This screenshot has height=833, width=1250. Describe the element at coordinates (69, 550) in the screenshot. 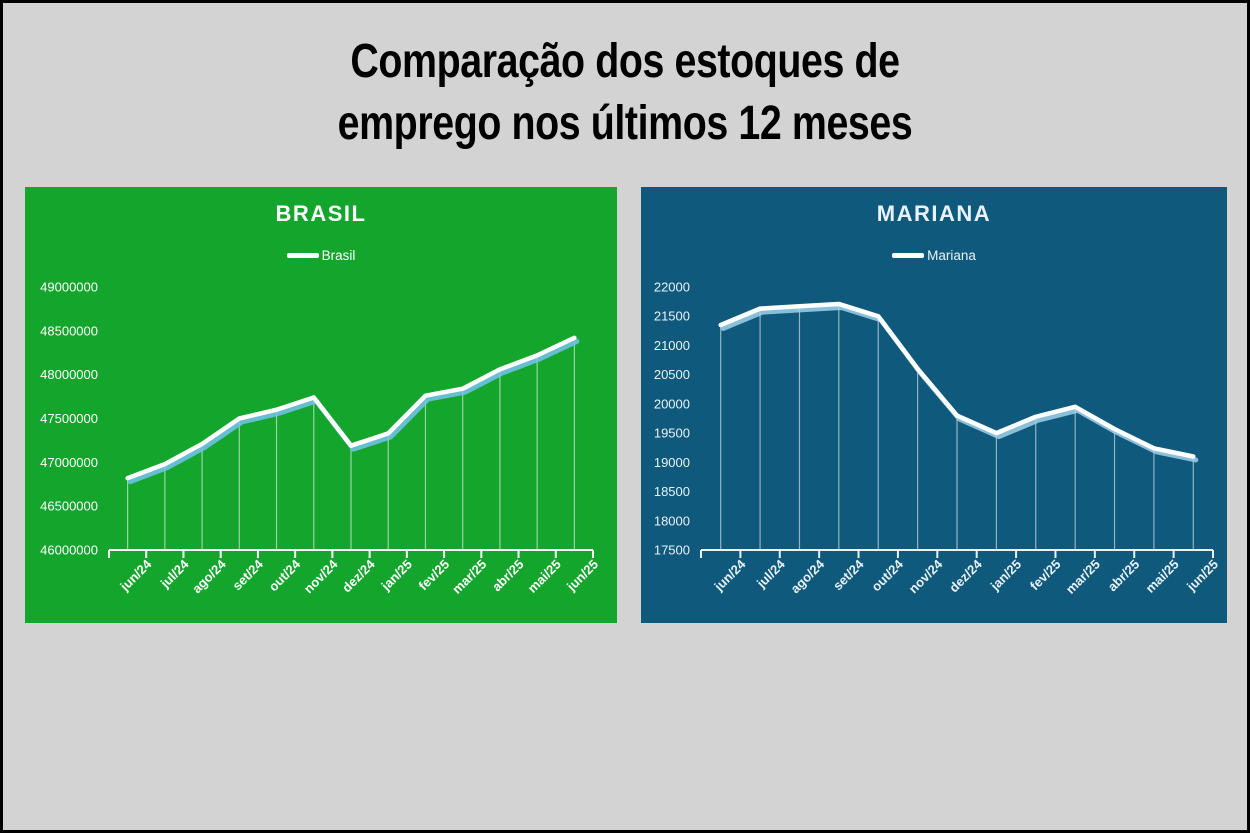

I see `svg-text: 46000000` at that location.